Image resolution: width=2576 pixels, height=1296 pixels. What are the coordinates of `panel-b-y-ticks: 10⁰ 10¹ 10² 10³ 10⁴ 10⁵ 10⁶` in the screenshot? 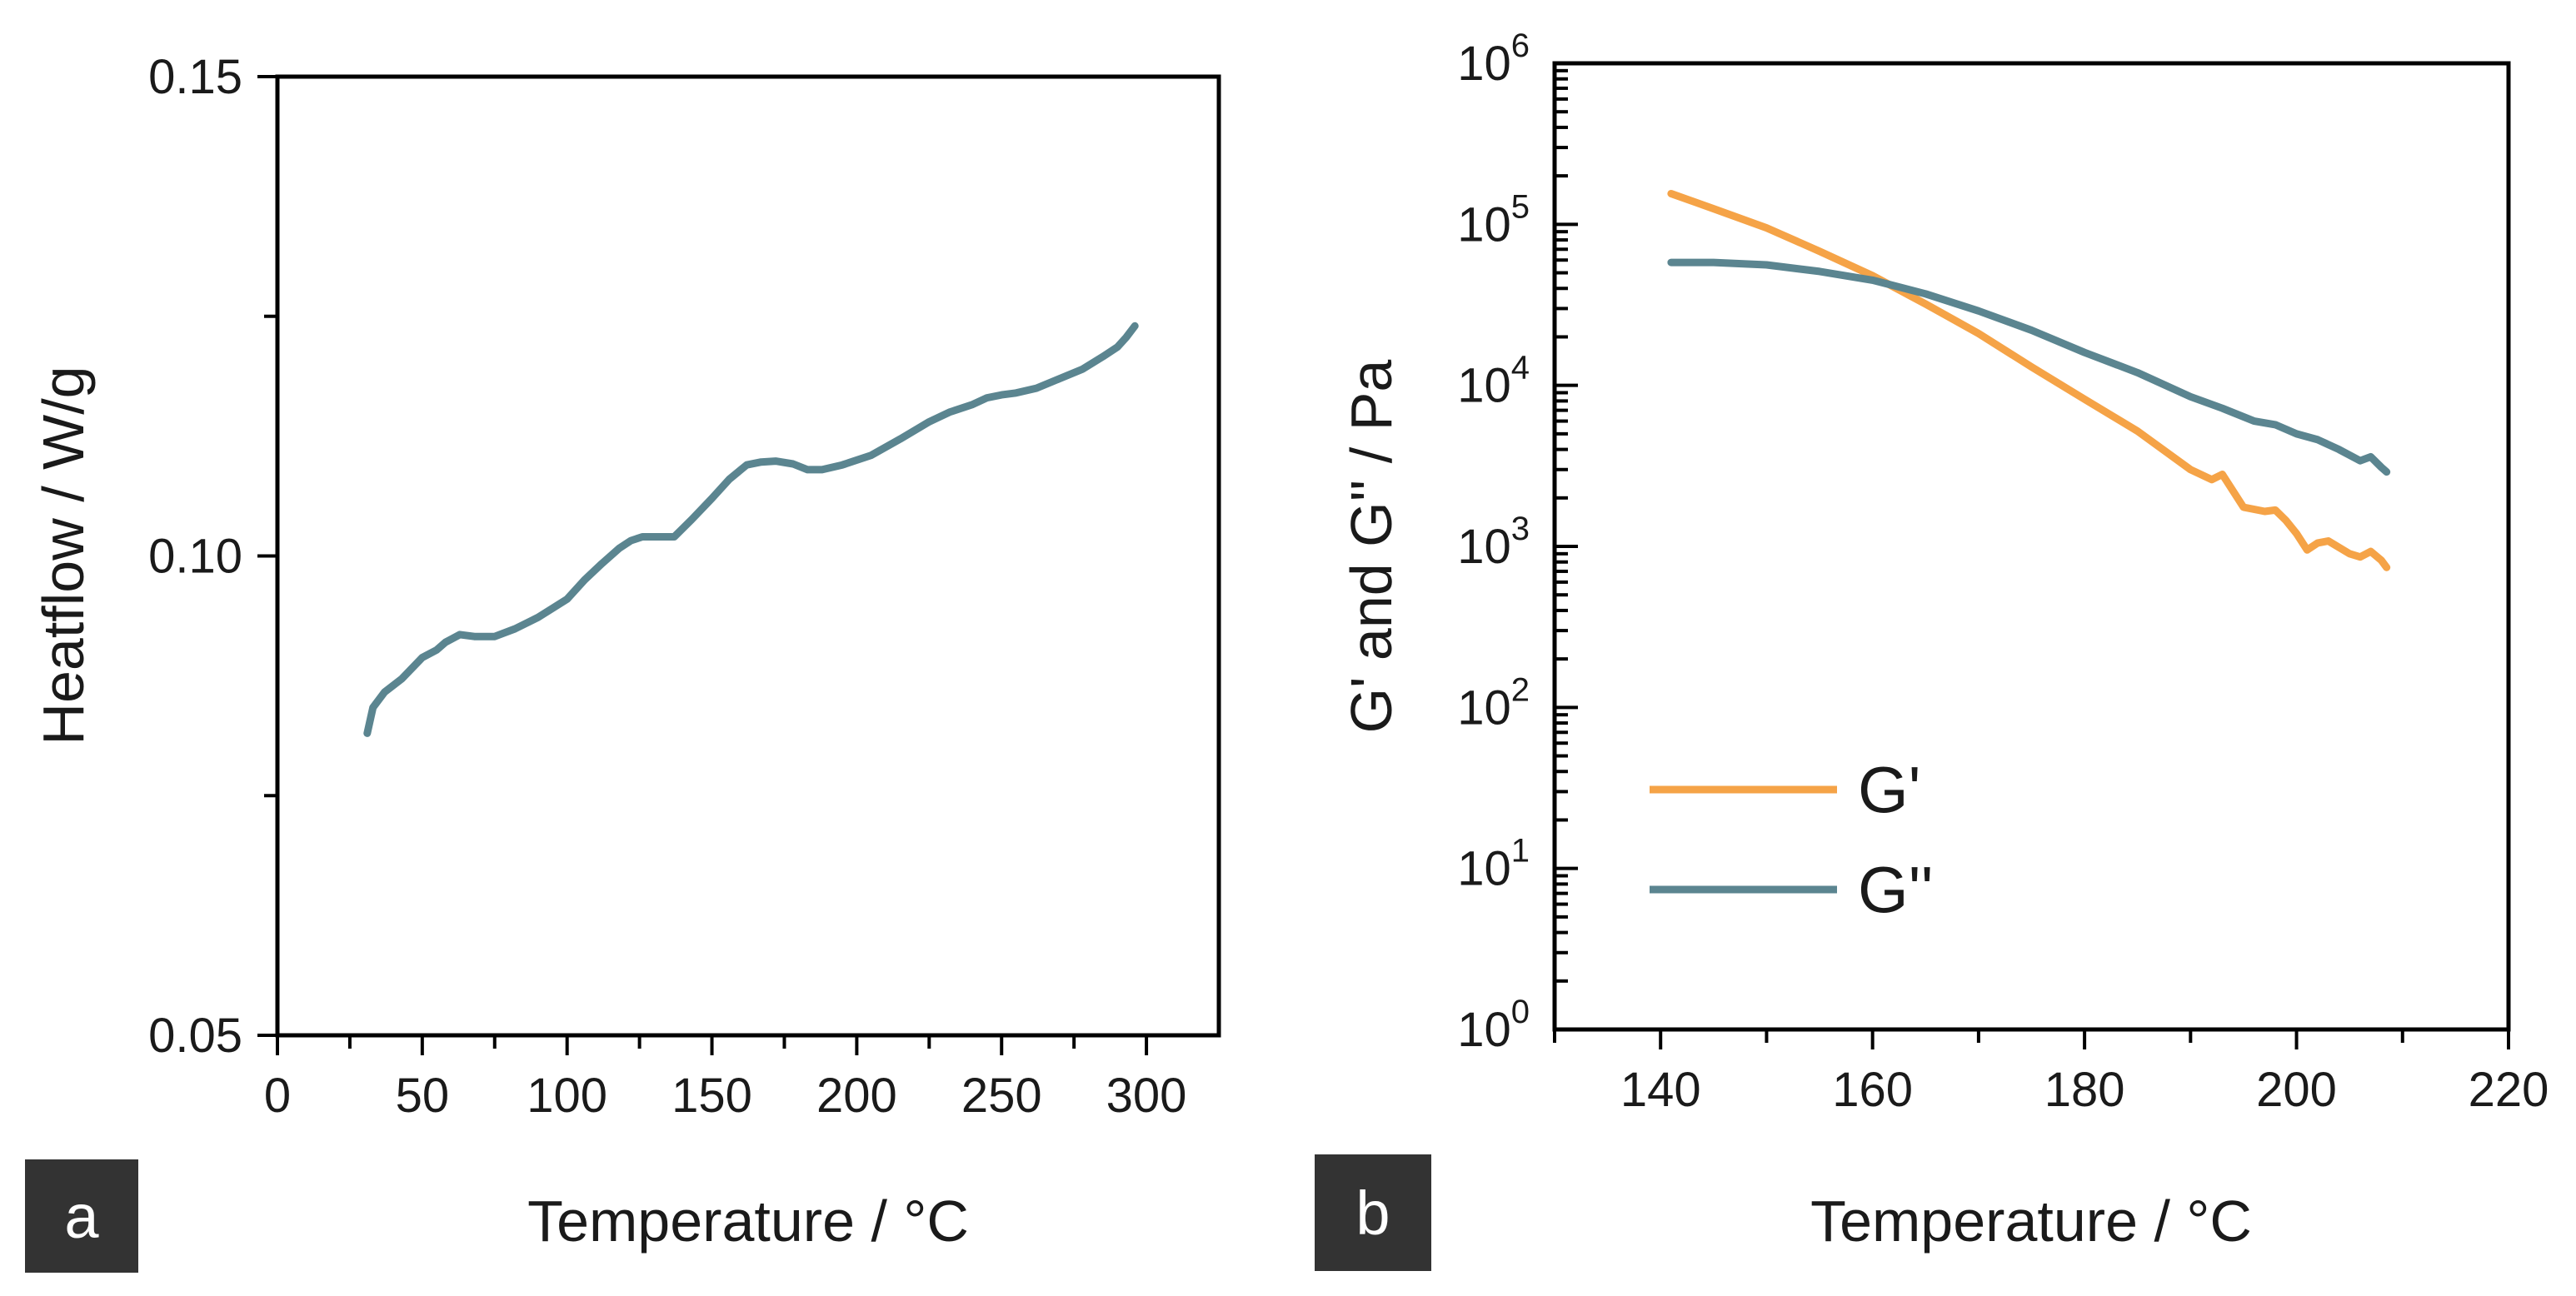 It's located at (1517, 542).